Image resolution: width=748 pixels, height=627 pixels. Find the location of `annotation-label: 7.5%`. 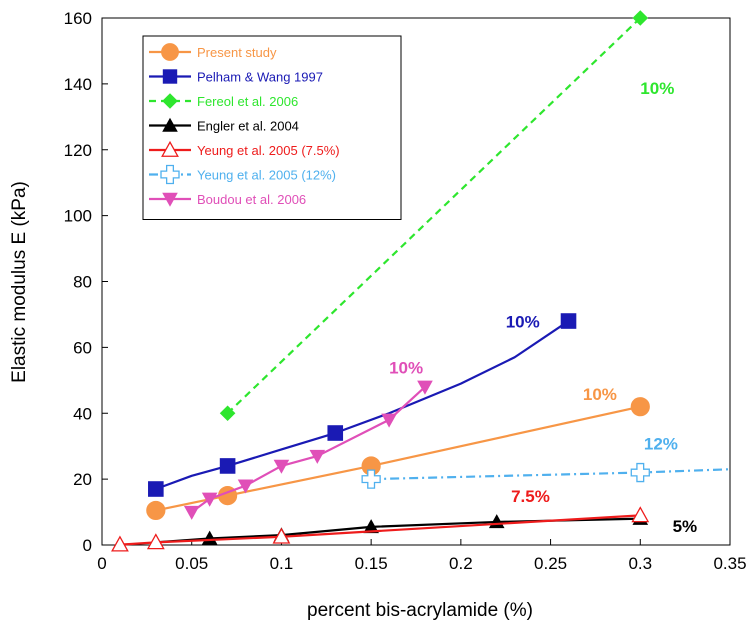

annotation-label: 7.5% is located at coordinates (530, 496).